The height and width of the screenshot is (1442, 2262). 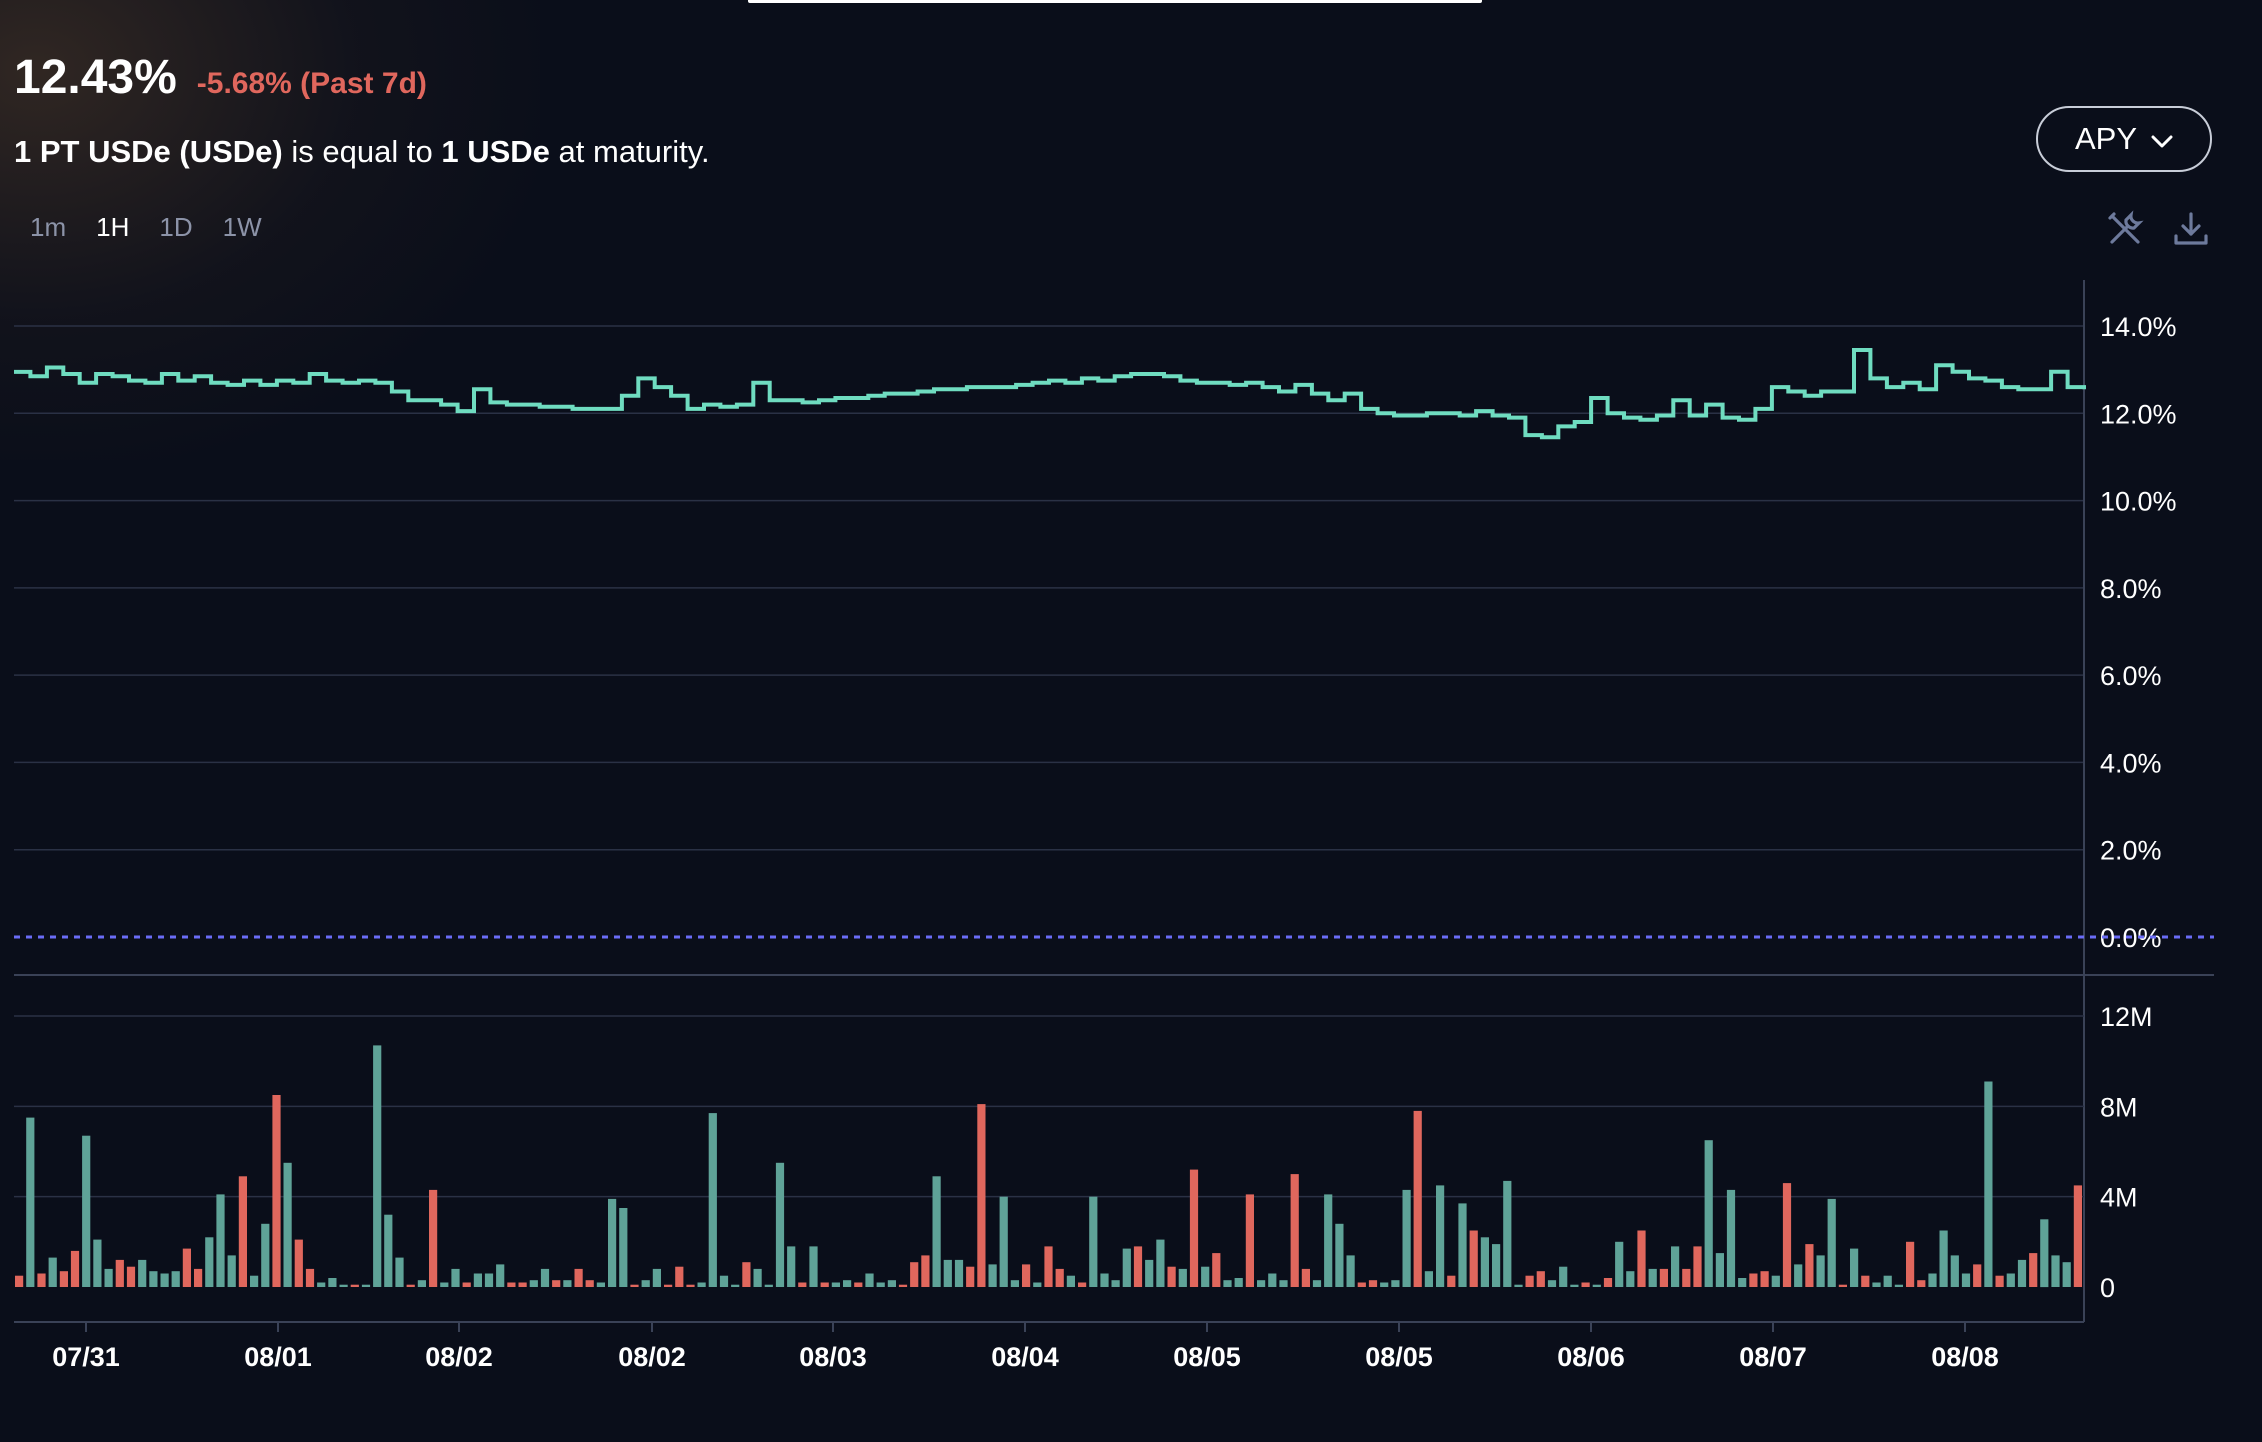 I want to click on apy-y-tick-label: 4.0%, so click(x=2131, y=763).